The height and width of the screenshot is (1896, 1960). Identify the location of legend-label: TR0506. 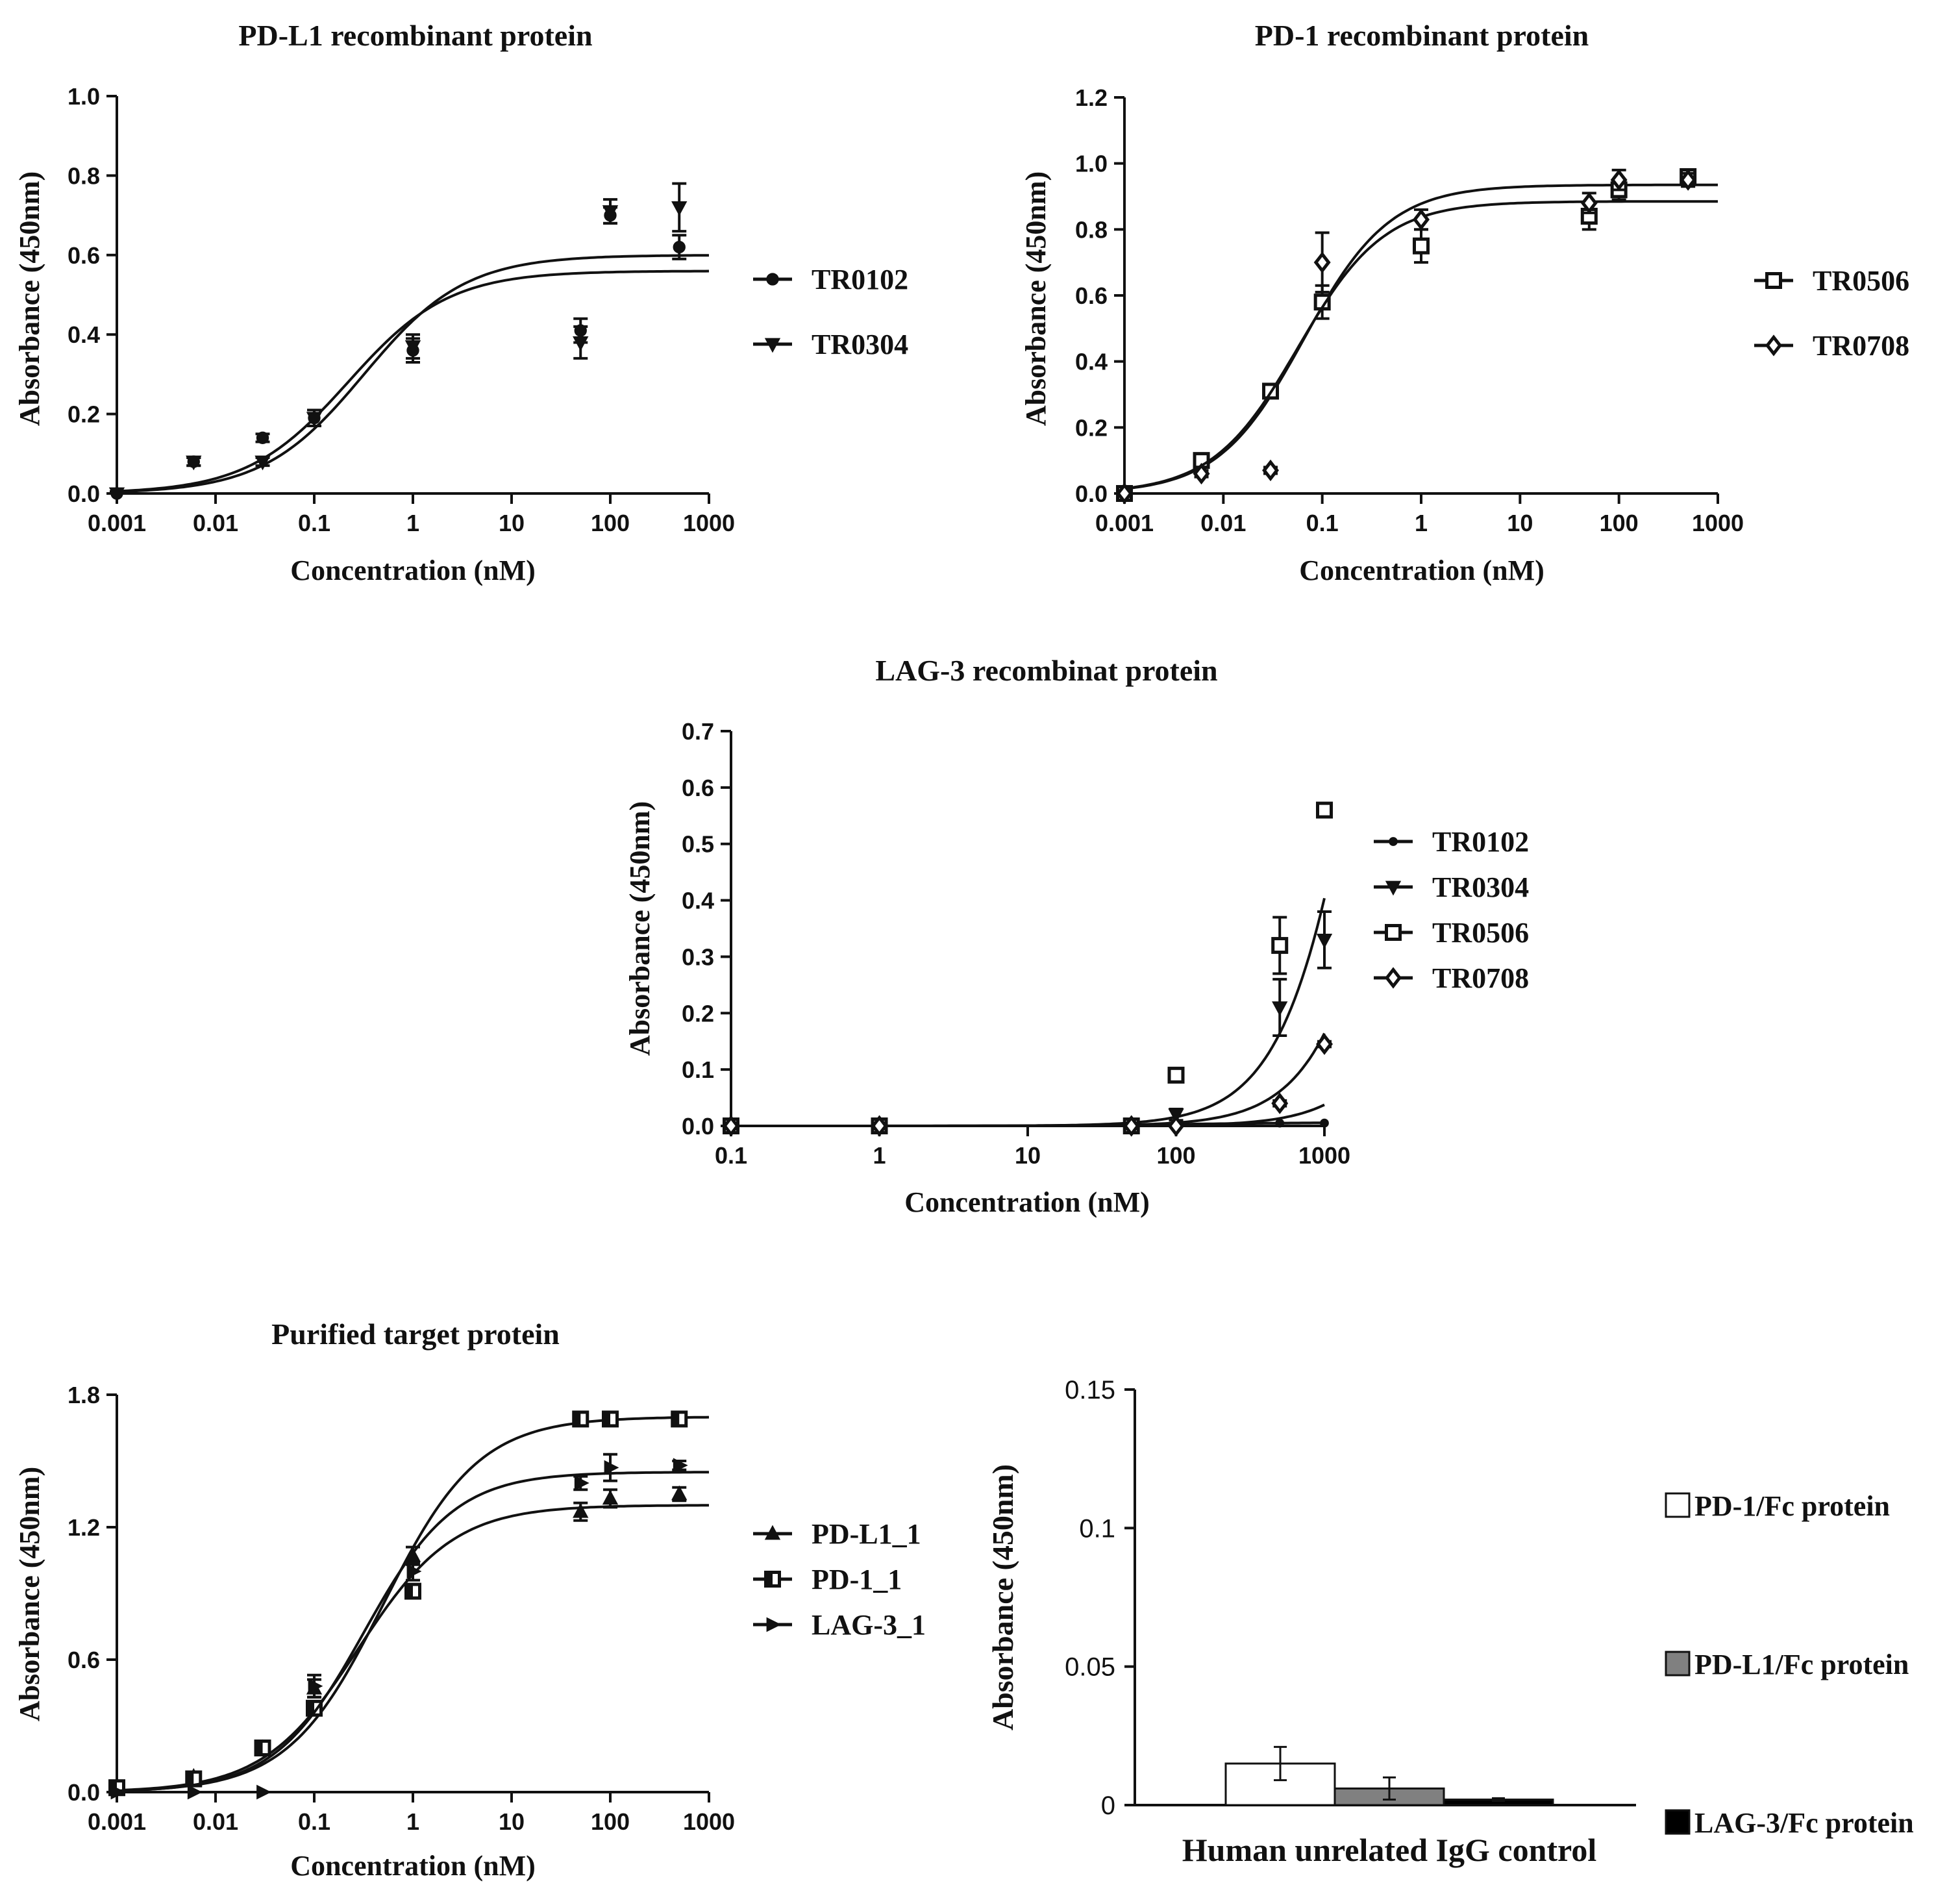
(1861, 281).